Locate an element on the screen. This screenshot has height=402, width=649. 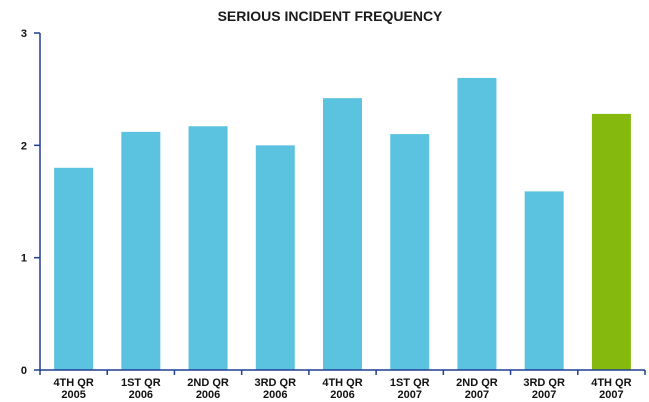
y-tick-label-3: 3 is located at coordinates (24, 34).